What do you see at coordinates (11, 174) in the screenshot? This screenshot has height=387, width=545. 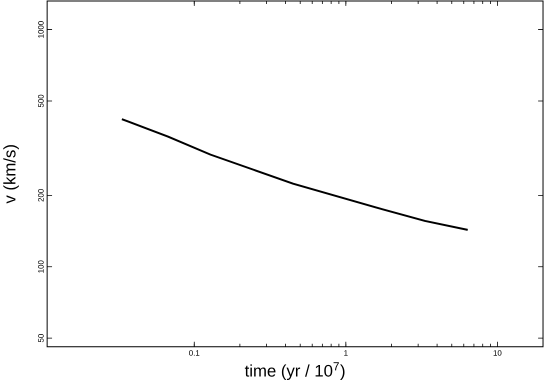 I see `y-axis-title: v (km/s)` at bounding box center [11, 174].